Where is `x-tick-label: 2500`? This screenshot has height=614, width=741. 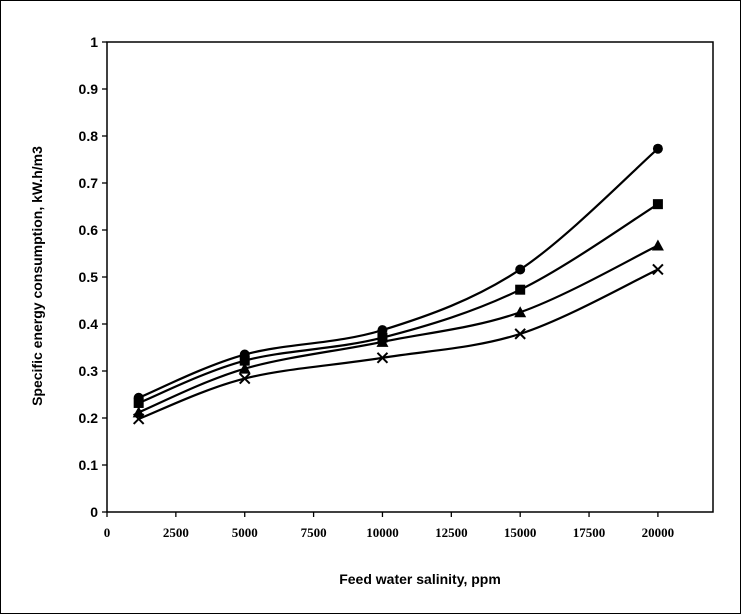 x-tick-label: 2500 is located at coordinates (176, 532).